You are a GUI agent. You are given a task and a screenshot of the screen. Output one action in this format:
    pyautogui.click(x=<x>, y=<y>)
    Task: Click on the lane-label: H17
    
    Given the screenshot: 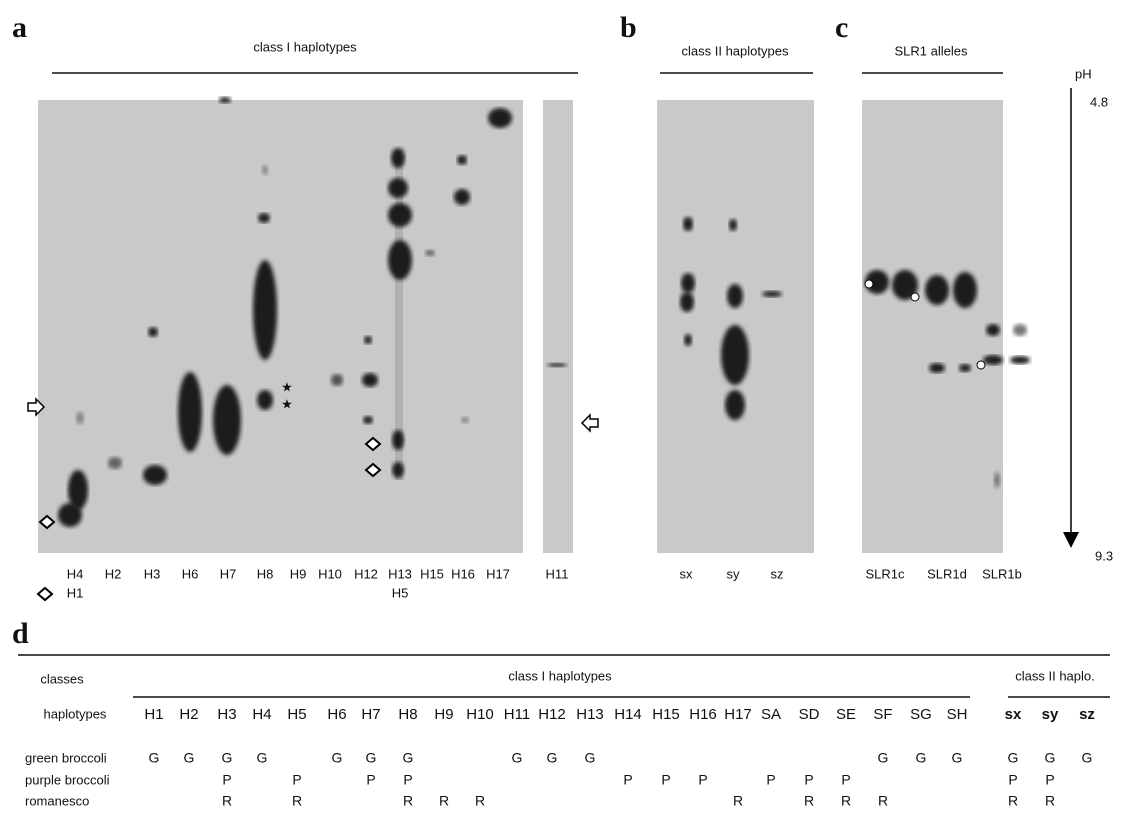 What is the action you would take?
    pyautogui.click(x=498, y=573)
    